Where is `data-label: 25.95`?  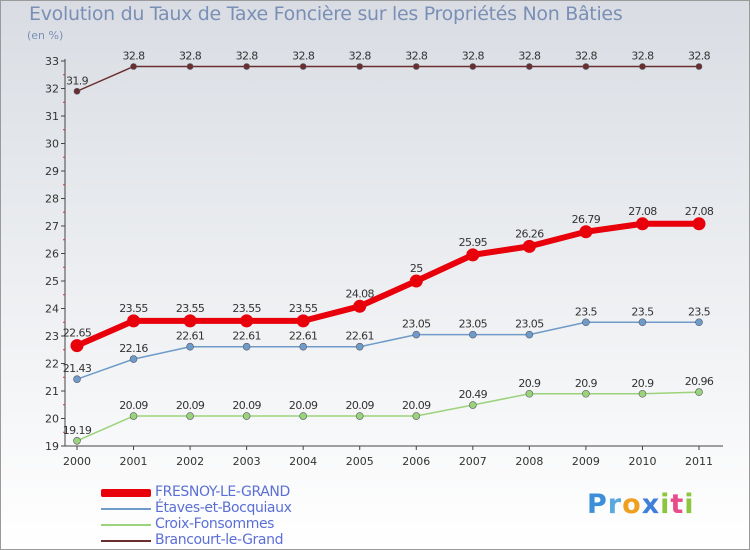 data-label: 25.95 is located at coordinates (473, 242).